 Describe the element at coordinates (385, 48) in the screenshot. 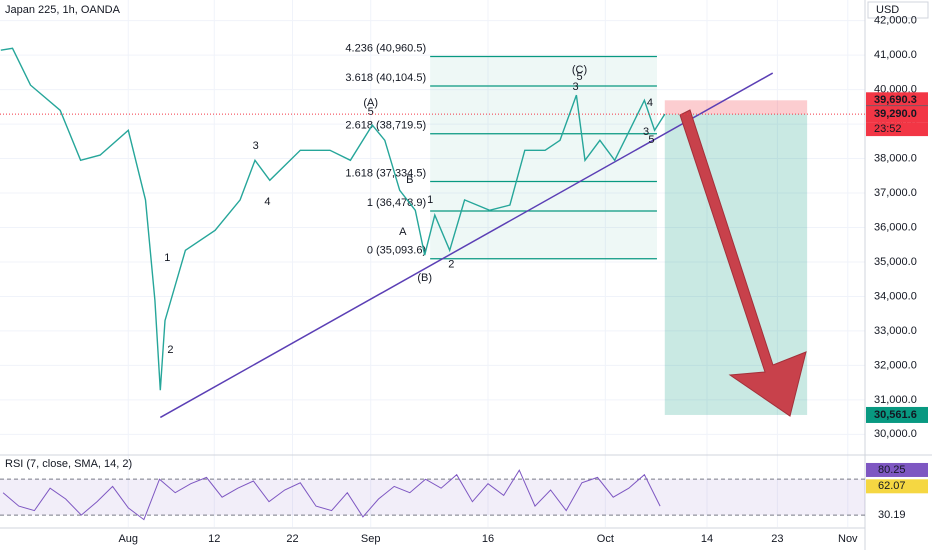

I see `fib-label: 4.236 (40,960.5)` at that location.